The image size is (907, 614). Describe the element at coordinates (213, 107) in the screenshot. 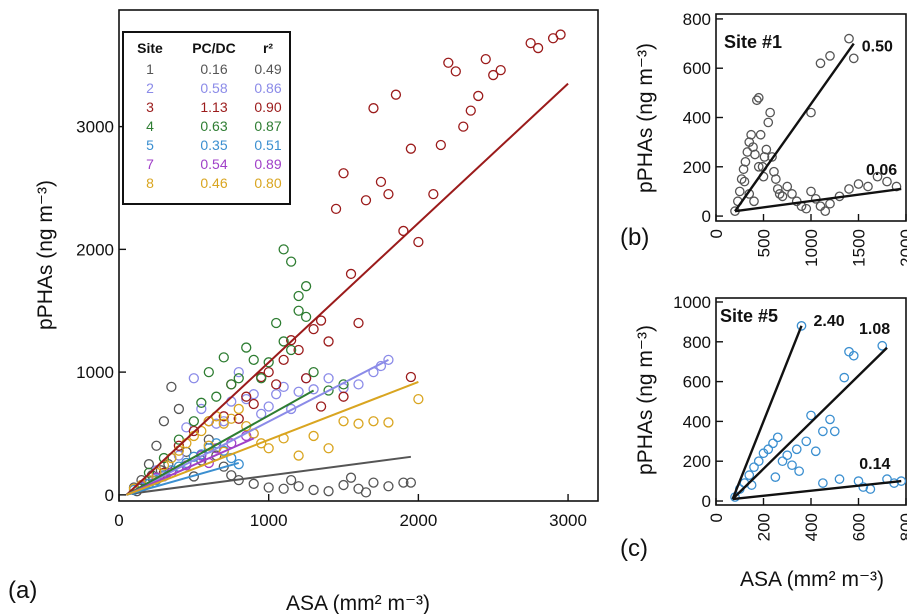

I see `legend-pcdc: 1.13` at that location.